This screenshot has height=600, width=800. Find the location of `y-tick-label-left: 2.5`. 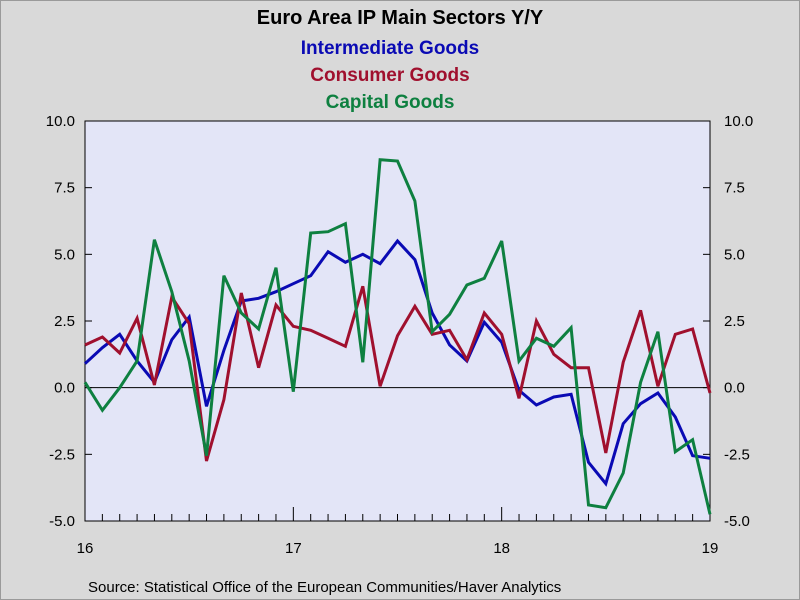

y-tick-label-left: 2.5 is located at coordinates (64, 321).